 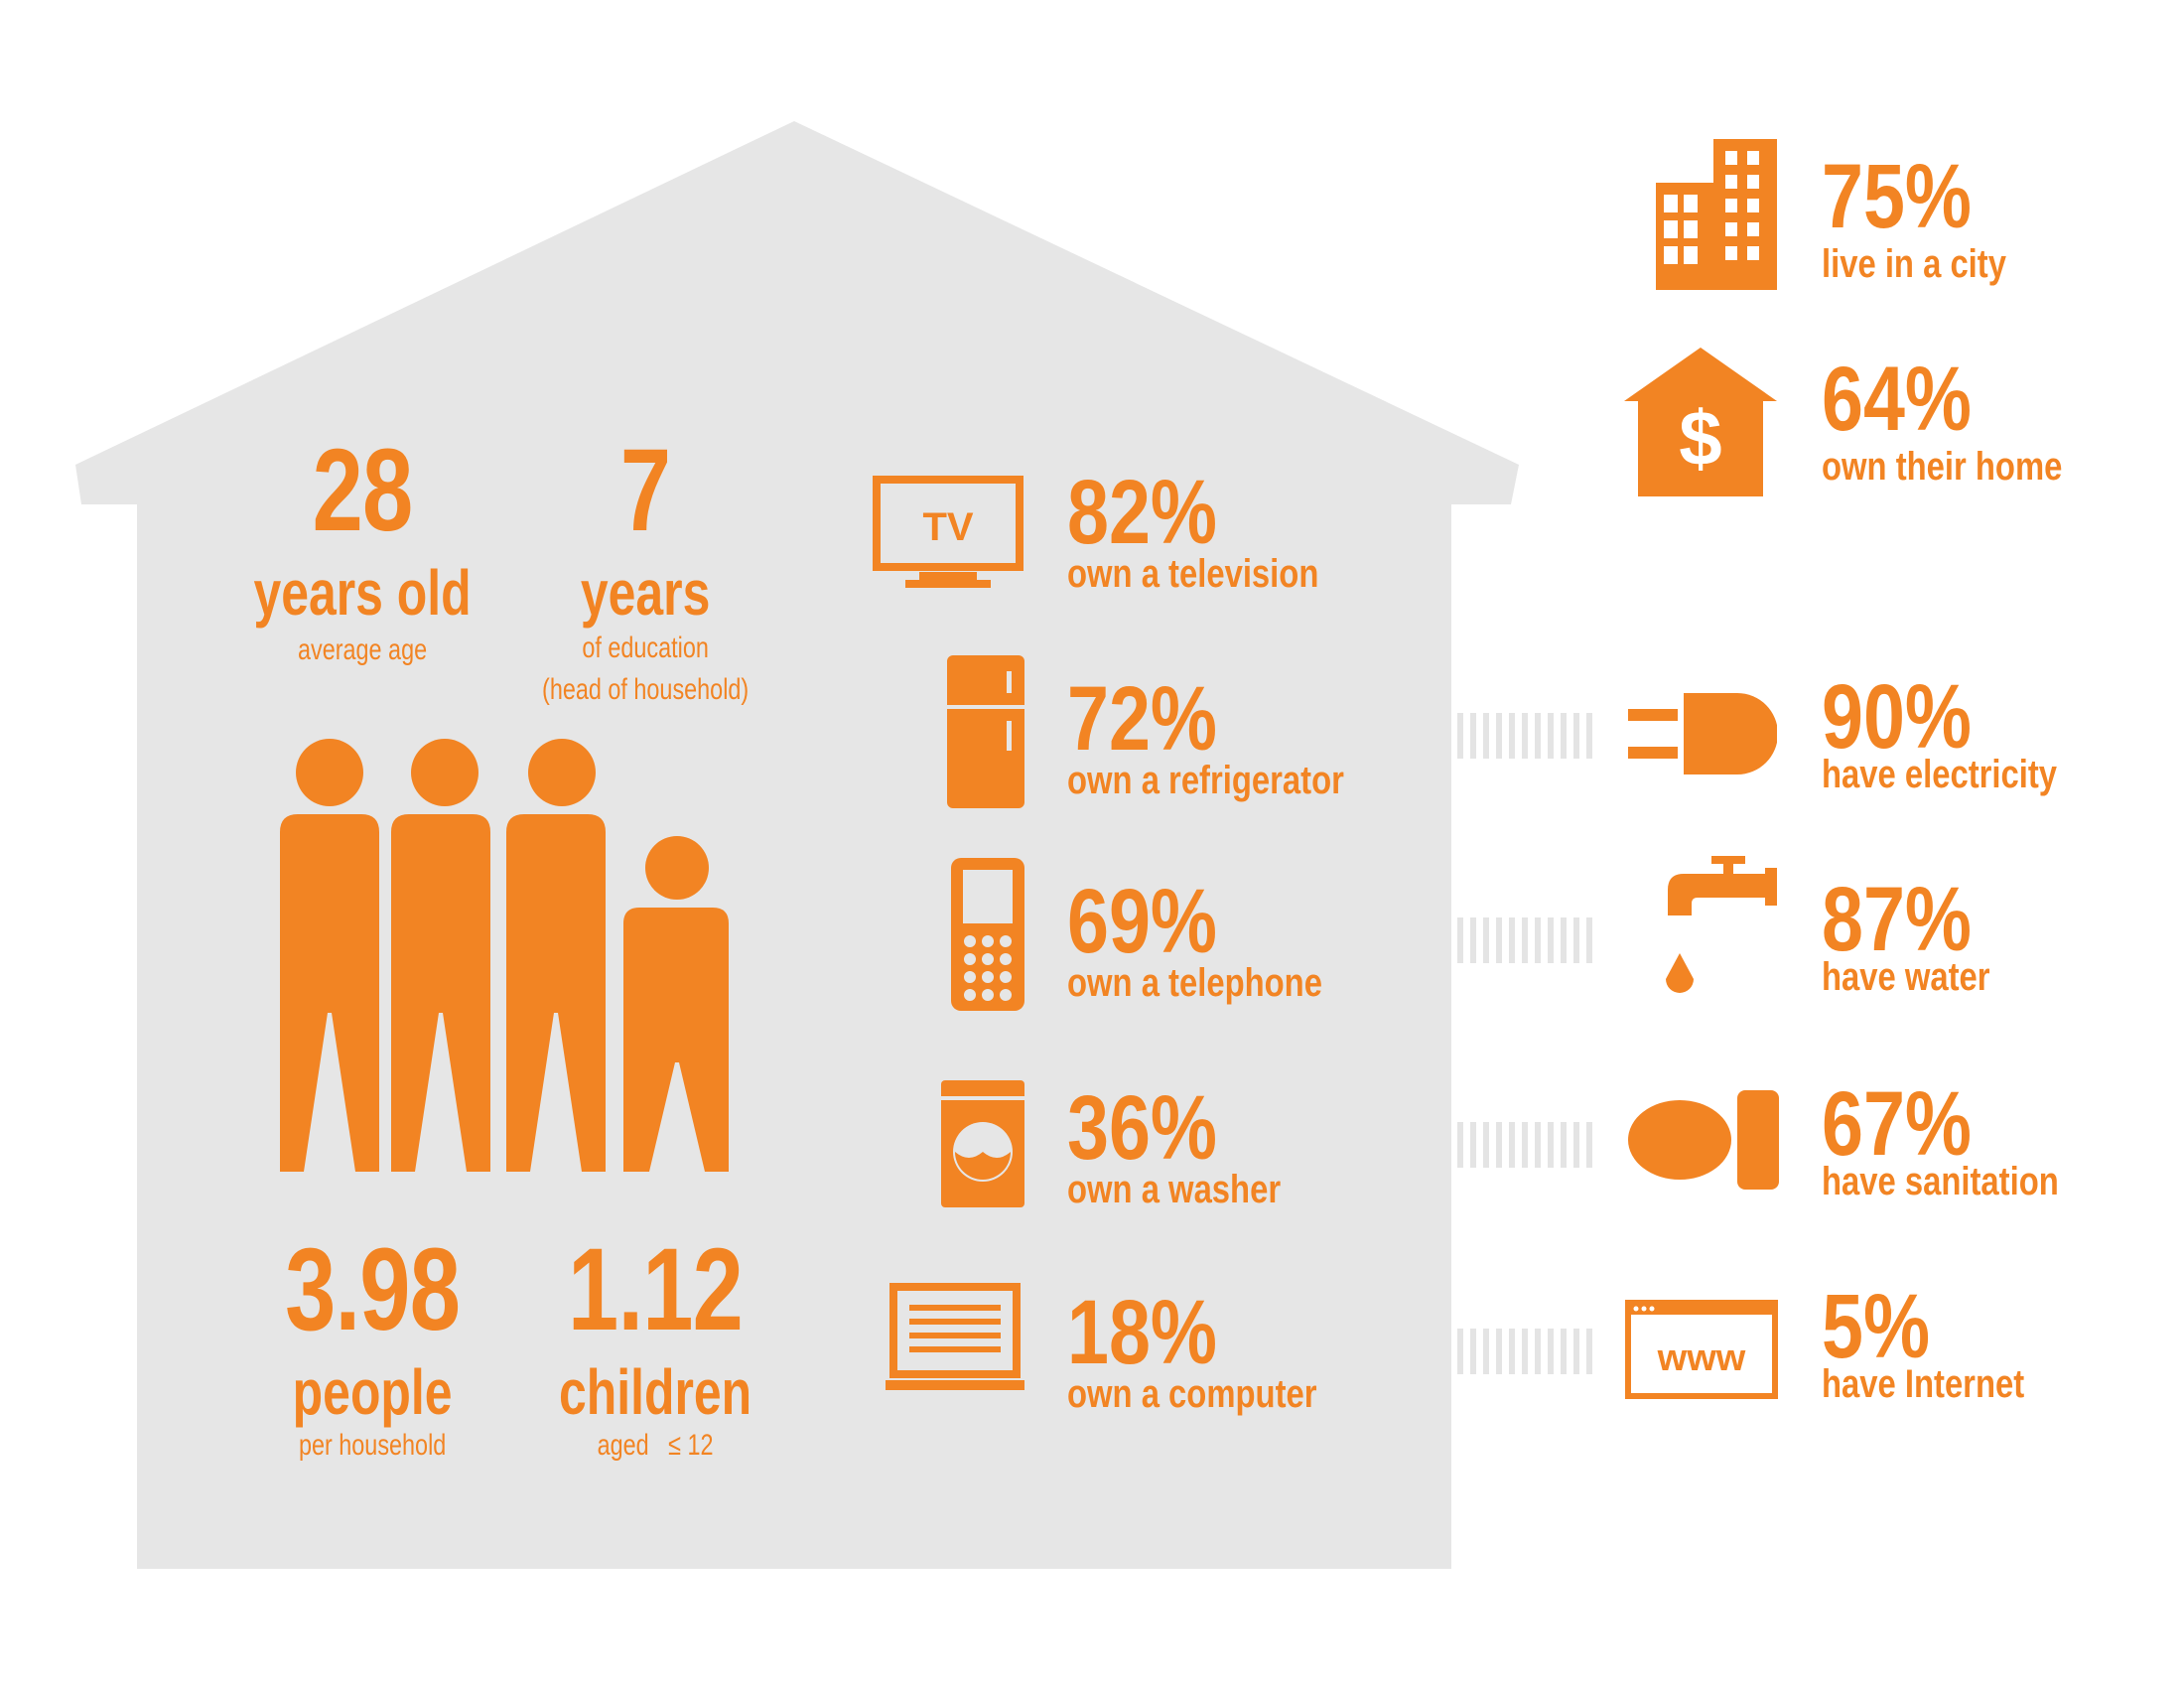 I want to click on home-percent: 64%, so click(x=1897, y=399).